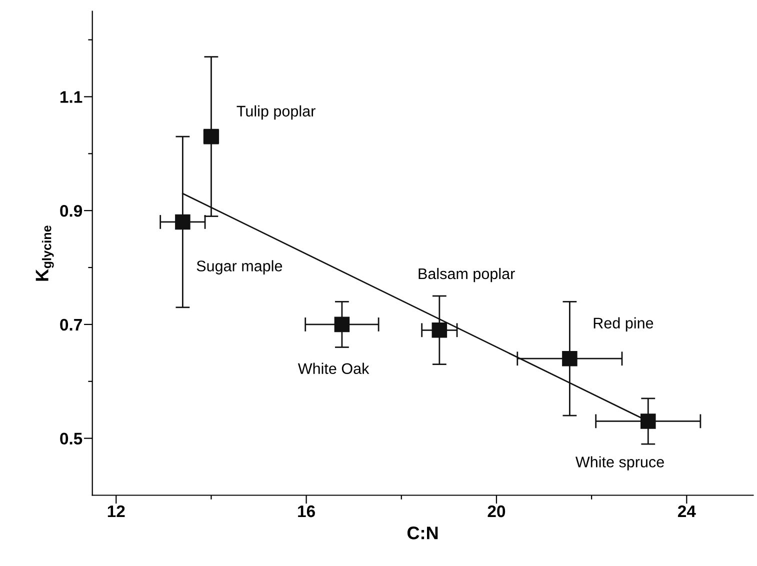 This screenshot has width=757, height=566. What do you see at coordinates (620, 463) in the screenshot?
I see `annotation: White spruce` at bounding box center [620, 463].